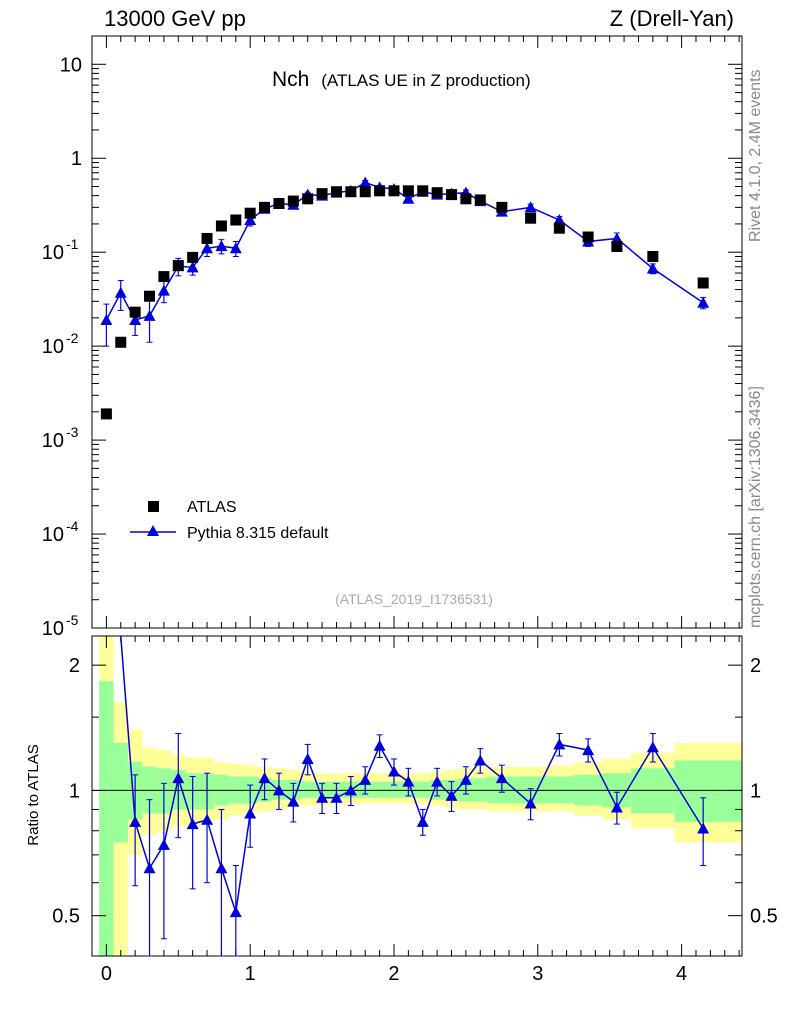 This screenshot has width=786, height=1024. What do you see at coordinates (425, 80) in the screenshot?
I see `plot-title-sub: (ATLAS UE in Z production)` at bounding box center [425, 80].